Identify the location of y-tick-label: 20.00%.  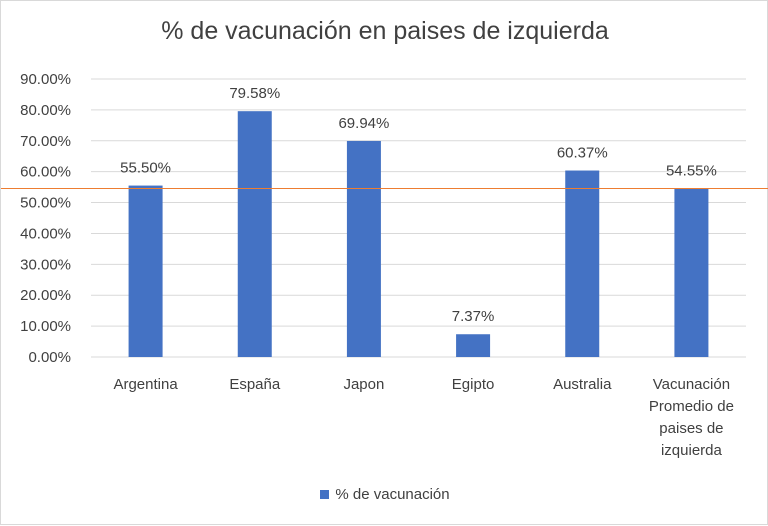
(45, 295).